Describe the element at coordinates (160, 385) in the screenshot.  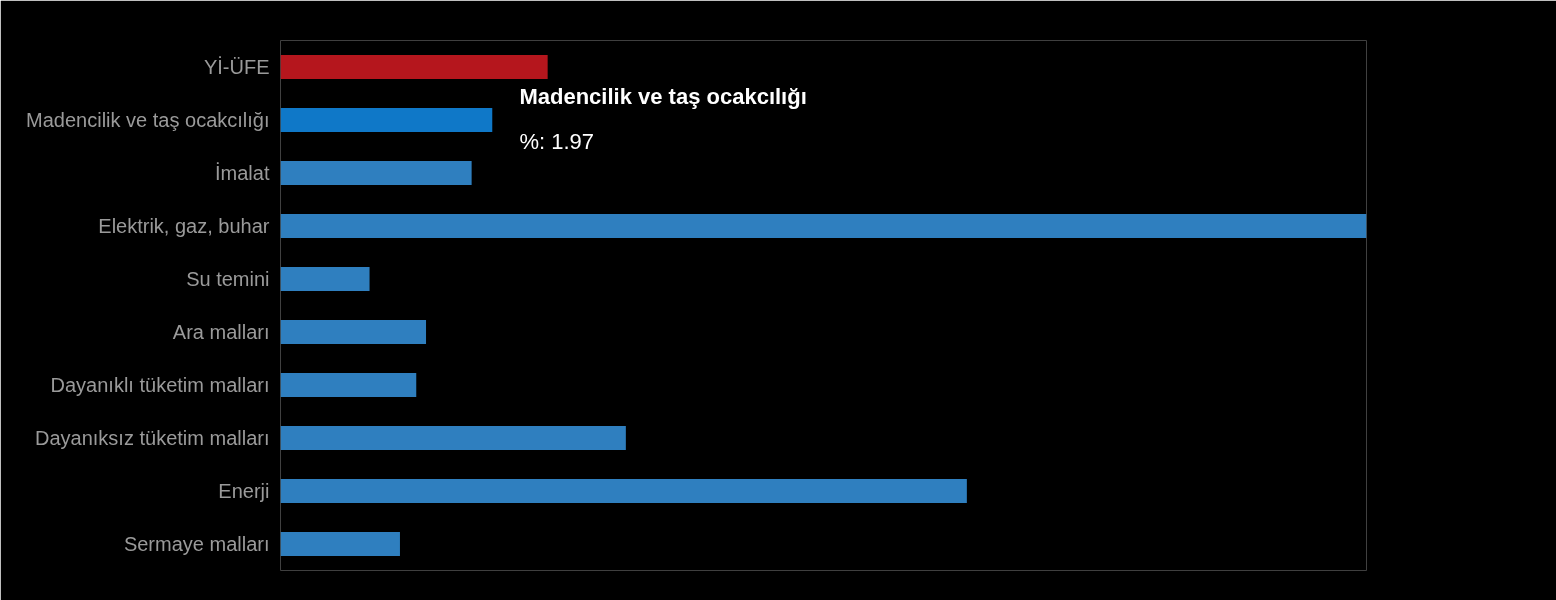
I see `y-tick-label: Dayanıklı tüketim malları` at that location.